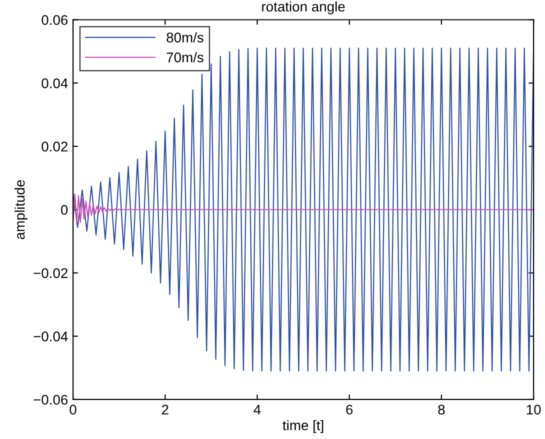  Describe the element at coordinates (257, 409) in the screenshot. I see `x-tick-label: 4` at that location.